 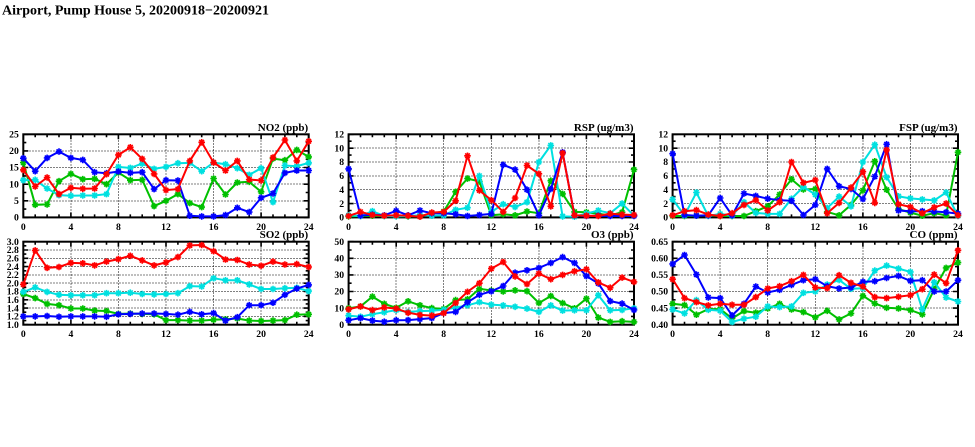 I want to click on svg-text: O3 (ppb), so click(x=612, y=235).